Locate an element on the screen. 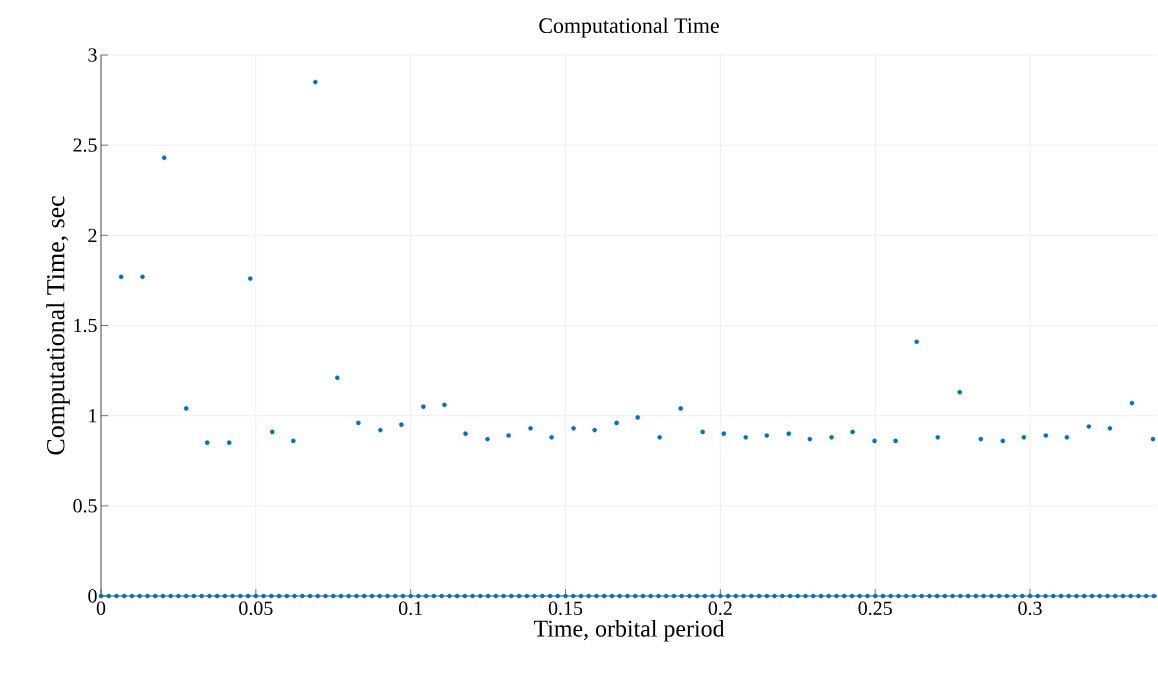  x-tick-label: 0.15 is located at coordinates (565, 608).